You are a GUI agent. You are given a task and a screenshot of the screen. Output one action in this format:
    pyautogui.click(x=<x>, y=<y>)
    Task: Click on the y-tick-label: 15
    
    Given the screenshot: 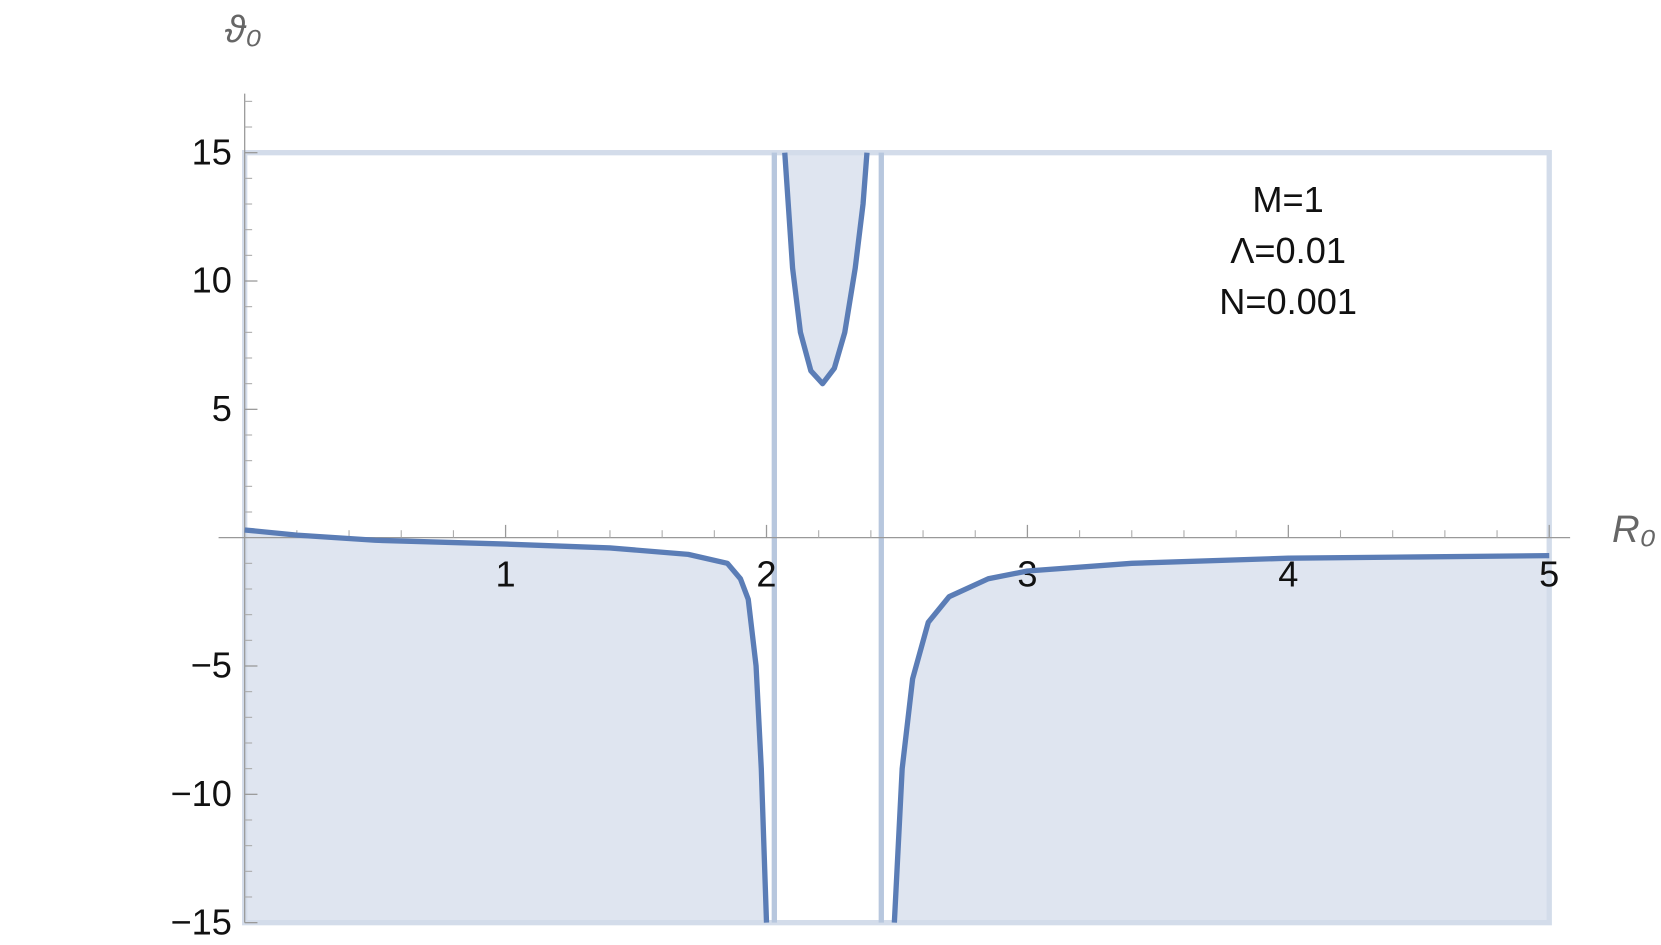 What is the action you would take?
    pyautogui.click(x=212, y=151)
    